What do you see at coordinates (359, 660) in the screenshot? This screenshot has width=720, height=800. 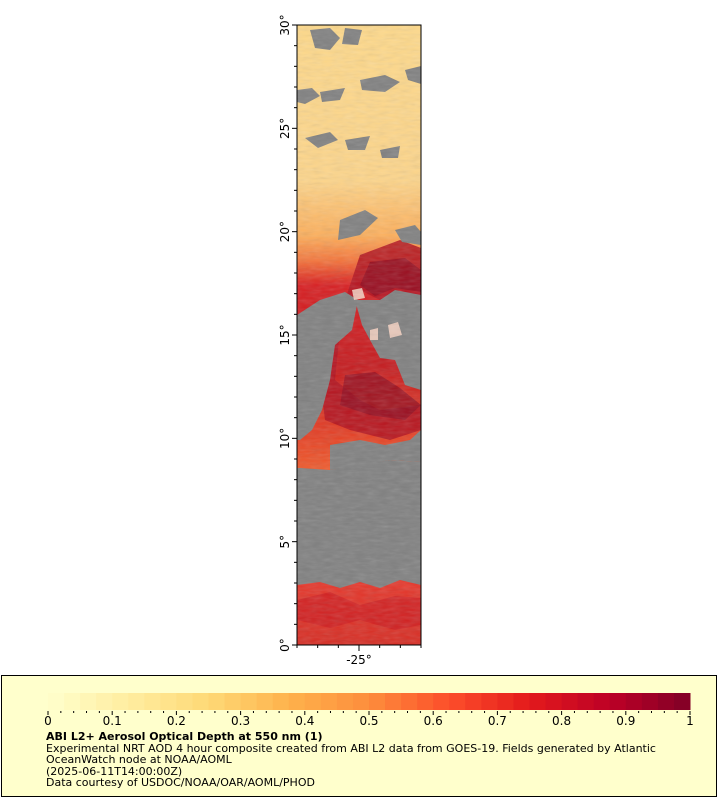 I see `lon-tick-label: -25°` at bounding box center [359, 660].